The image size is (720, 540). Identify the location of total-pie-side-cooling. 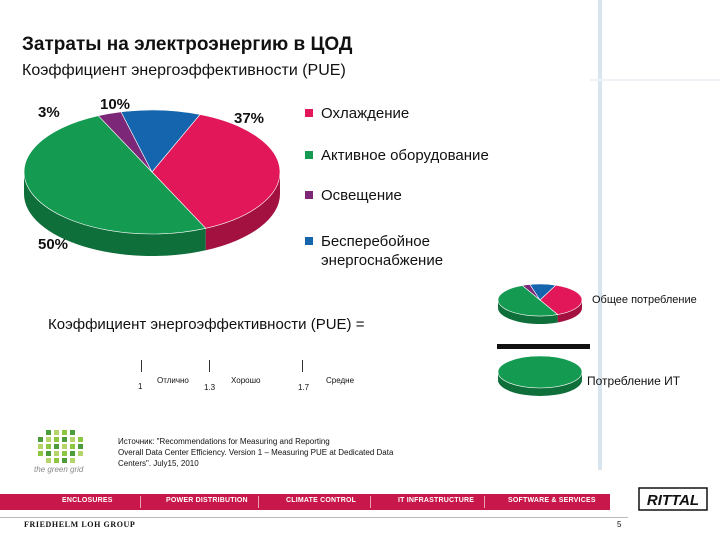
(569, 311).